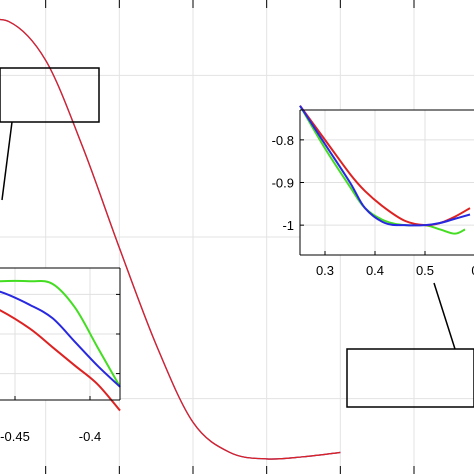  Describe the element at coordinates (7, 161) in the screenshot. I see `zoom-connector-left` at that location.